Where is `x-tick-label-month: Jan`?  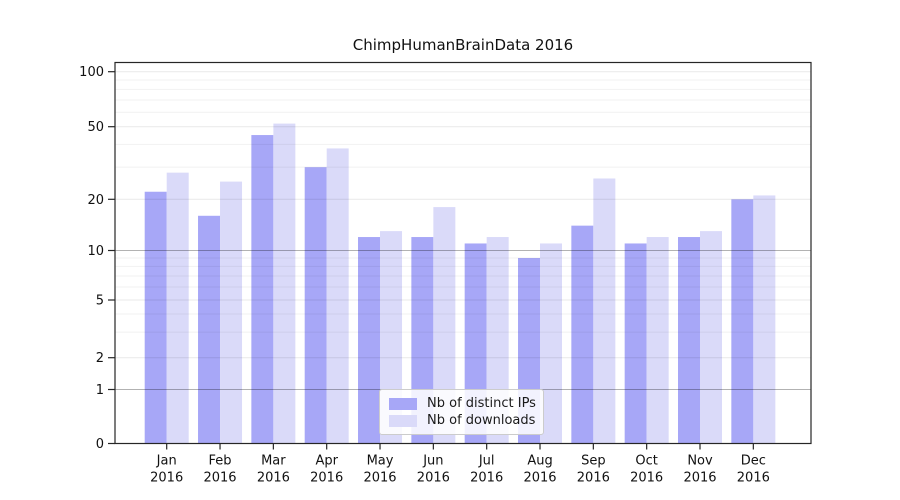 x-tick-label-month: Jan is located at coordinates (166, 461).